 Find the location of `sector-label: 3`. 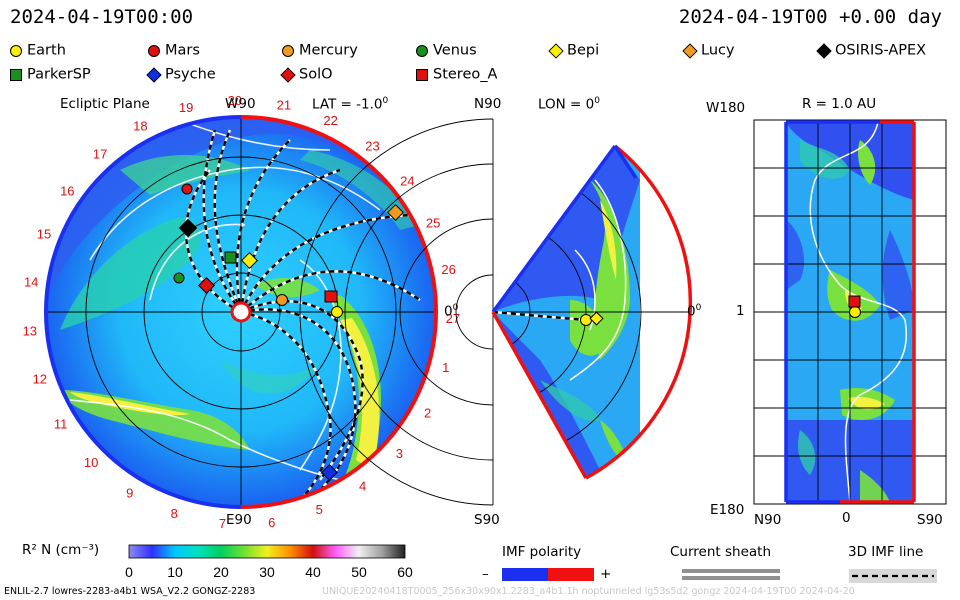

sector-label: 3 is located at coordinates (399, 453).